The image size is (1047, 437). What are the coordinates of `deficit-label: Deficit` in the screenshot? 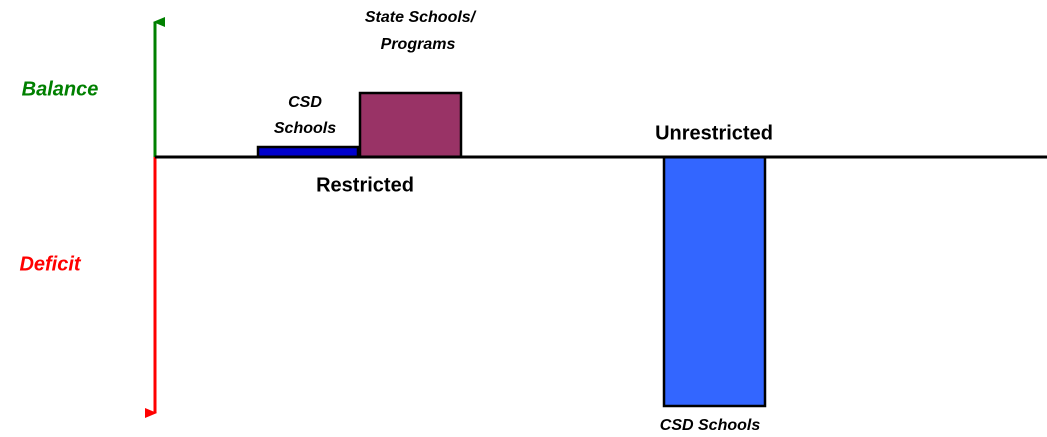 It's located at (50, 264).